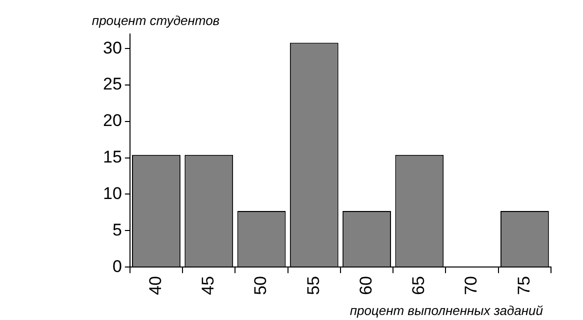 This screenshot has width=583, height=320. What do you see at coordinates (117, 266) in the screenshot?
I see `y-tick-label: 0` at bounding box center [117, 266].